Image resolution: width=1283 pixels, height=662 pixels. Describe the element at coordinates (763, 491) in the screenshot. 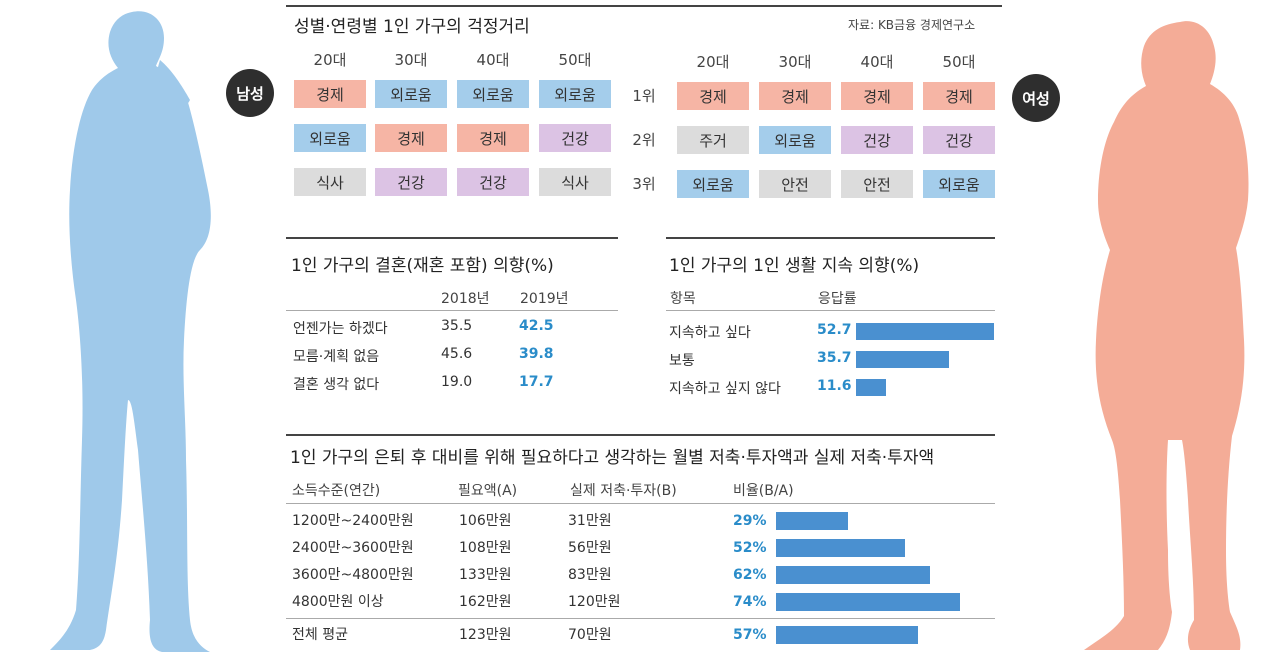

I see `retire-col-ratio: 비율(B/A)` at that location.